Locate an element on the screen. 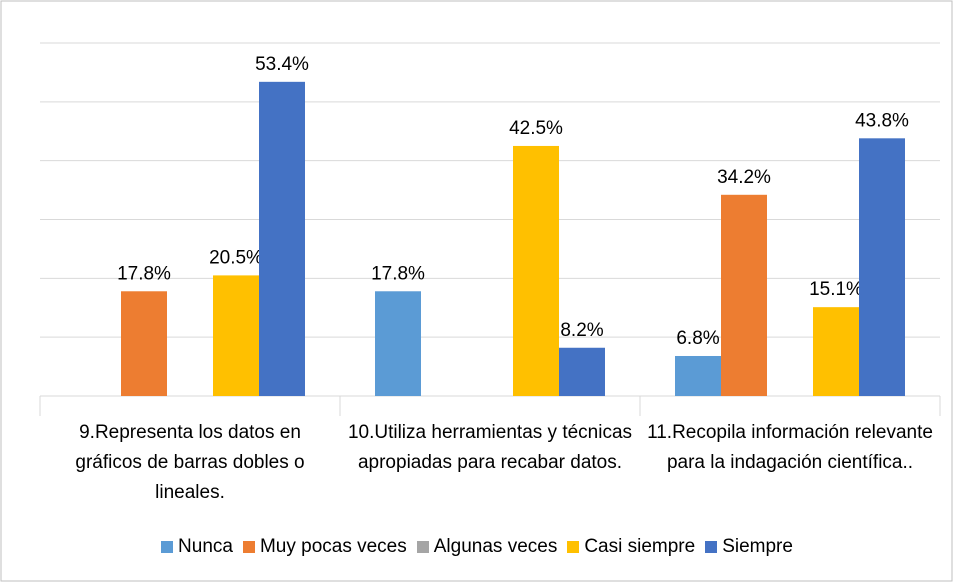  legend-item: Algunas veces is located at coordinates (487, 547).